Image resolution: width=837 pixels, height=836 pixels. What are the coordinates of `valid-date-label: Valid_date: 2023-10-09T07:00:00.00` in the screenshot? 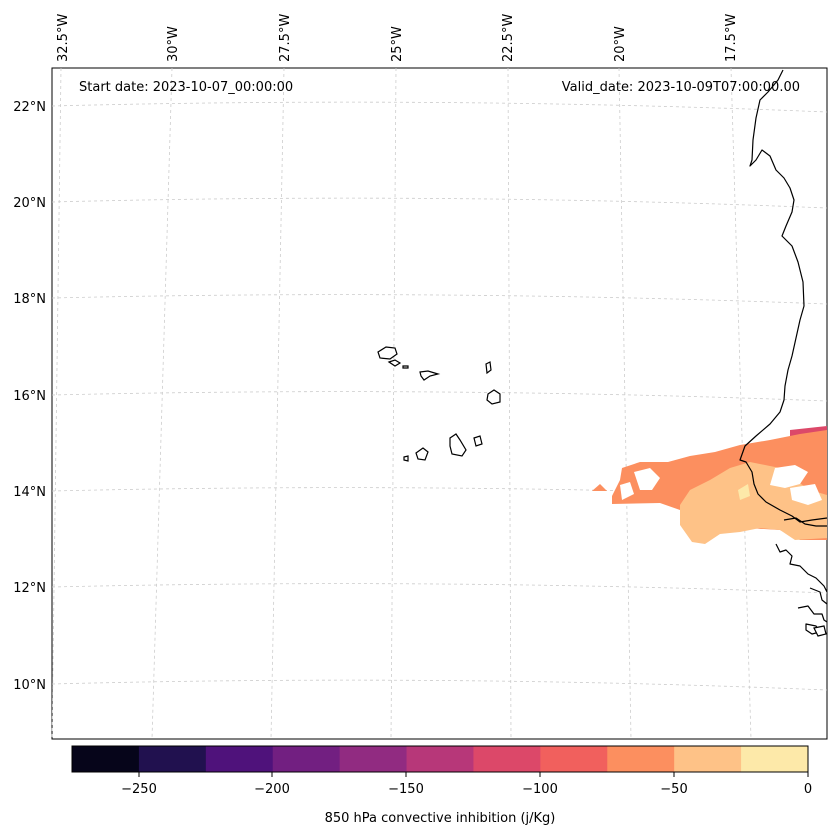 It's located at (681, 87).